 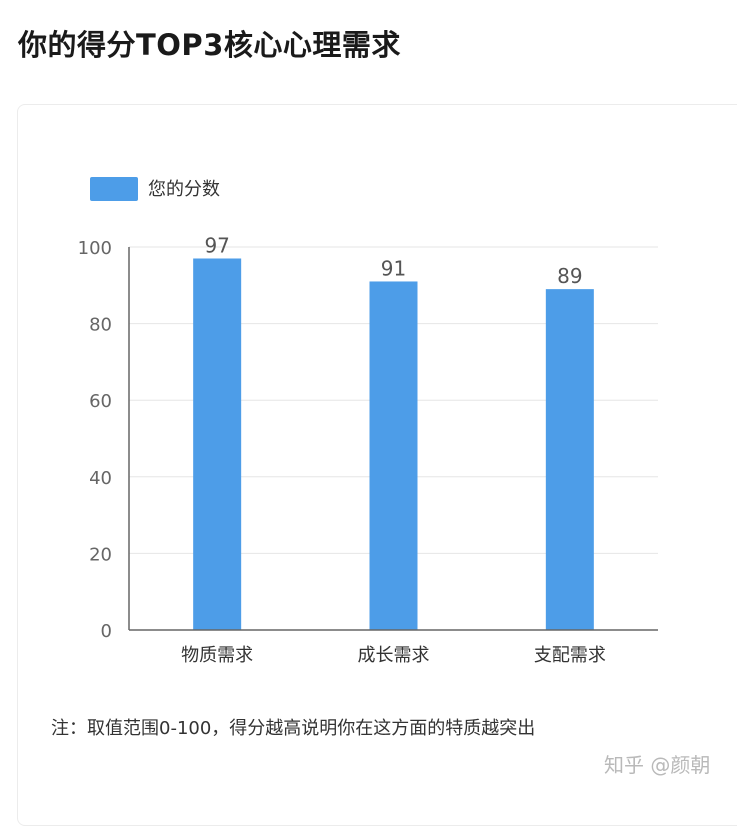 What do you see at coordinates (100, 325) in the screenshot?
I see `y-tick-label: 80` at bounding box center [100, 325].